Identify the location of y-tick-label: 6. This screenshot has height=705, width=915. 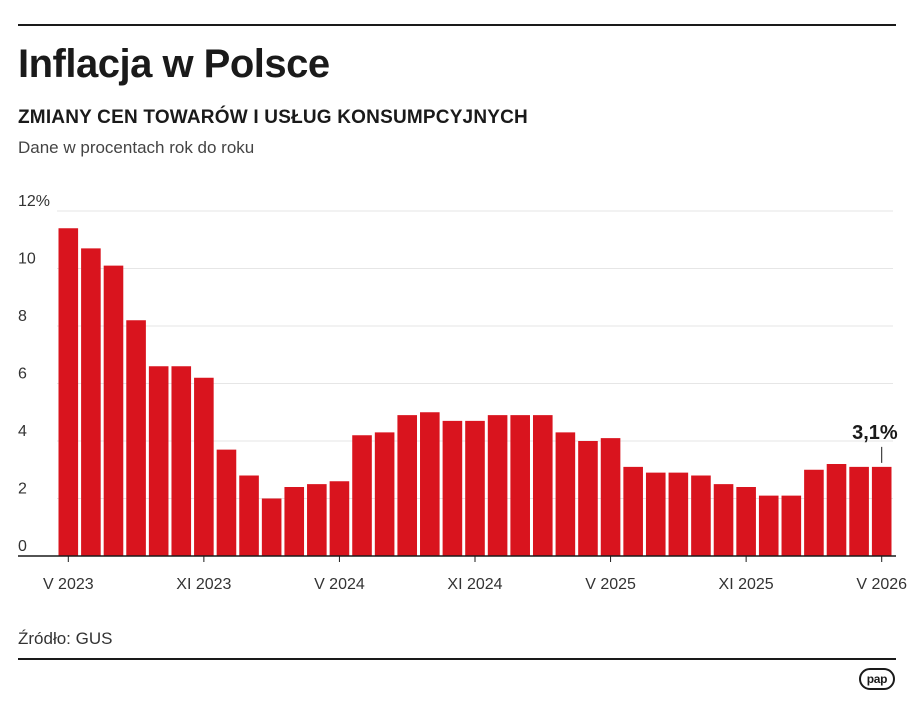
(22, 374).